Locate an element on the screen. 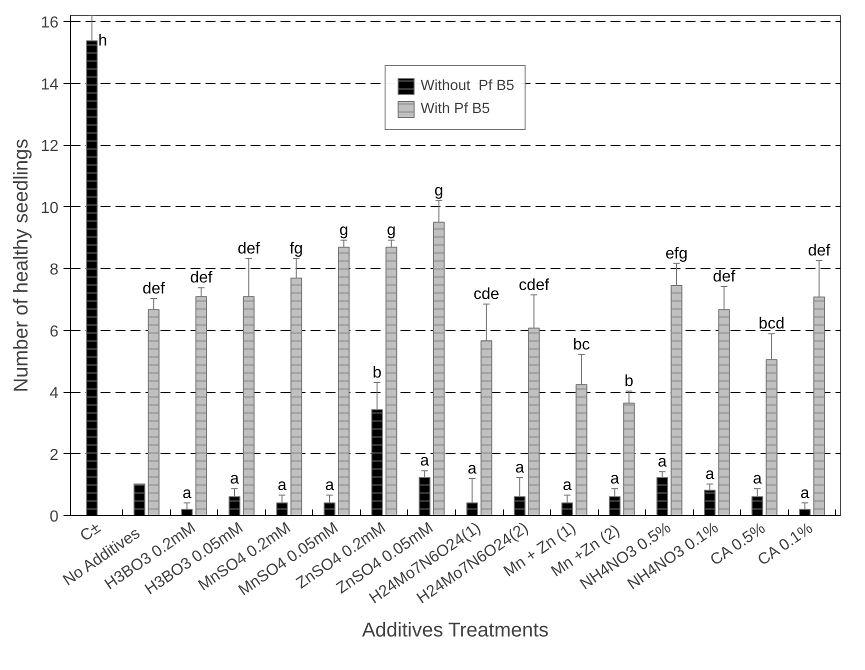 The height and width of the screenshot is (670, 865). annotation: bcd is located at coordinates (771, 324).